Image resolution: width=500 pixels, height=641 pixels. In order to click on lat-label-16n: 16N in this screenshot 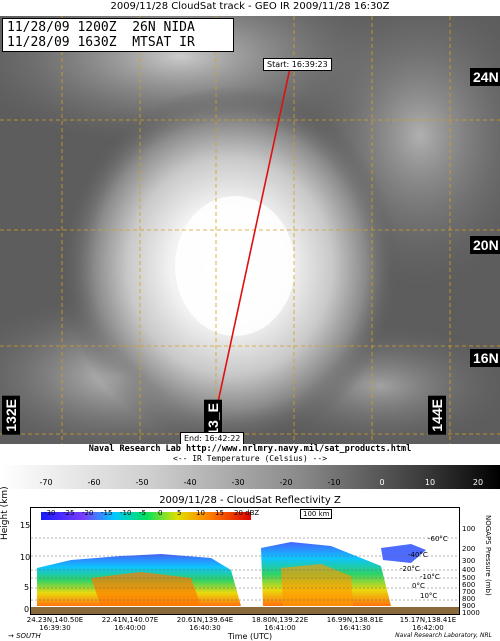, I will do `click(485, 358)`.